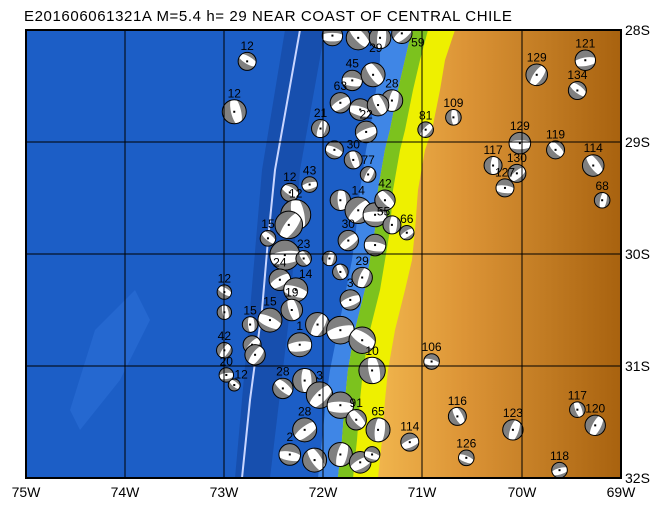 The image size is (650, 507). What do you see at coordinates (555, 134) in the screenshot?
I see `event-depth-label: 119` at bounding box center [555, 134].